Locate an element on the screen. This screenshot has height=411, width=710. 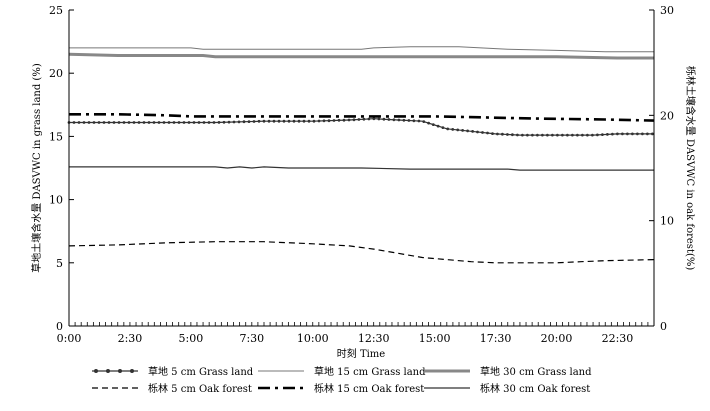
legend-label-5: 栎林 15 cm Oak forest is located at coordinates (369, 388).